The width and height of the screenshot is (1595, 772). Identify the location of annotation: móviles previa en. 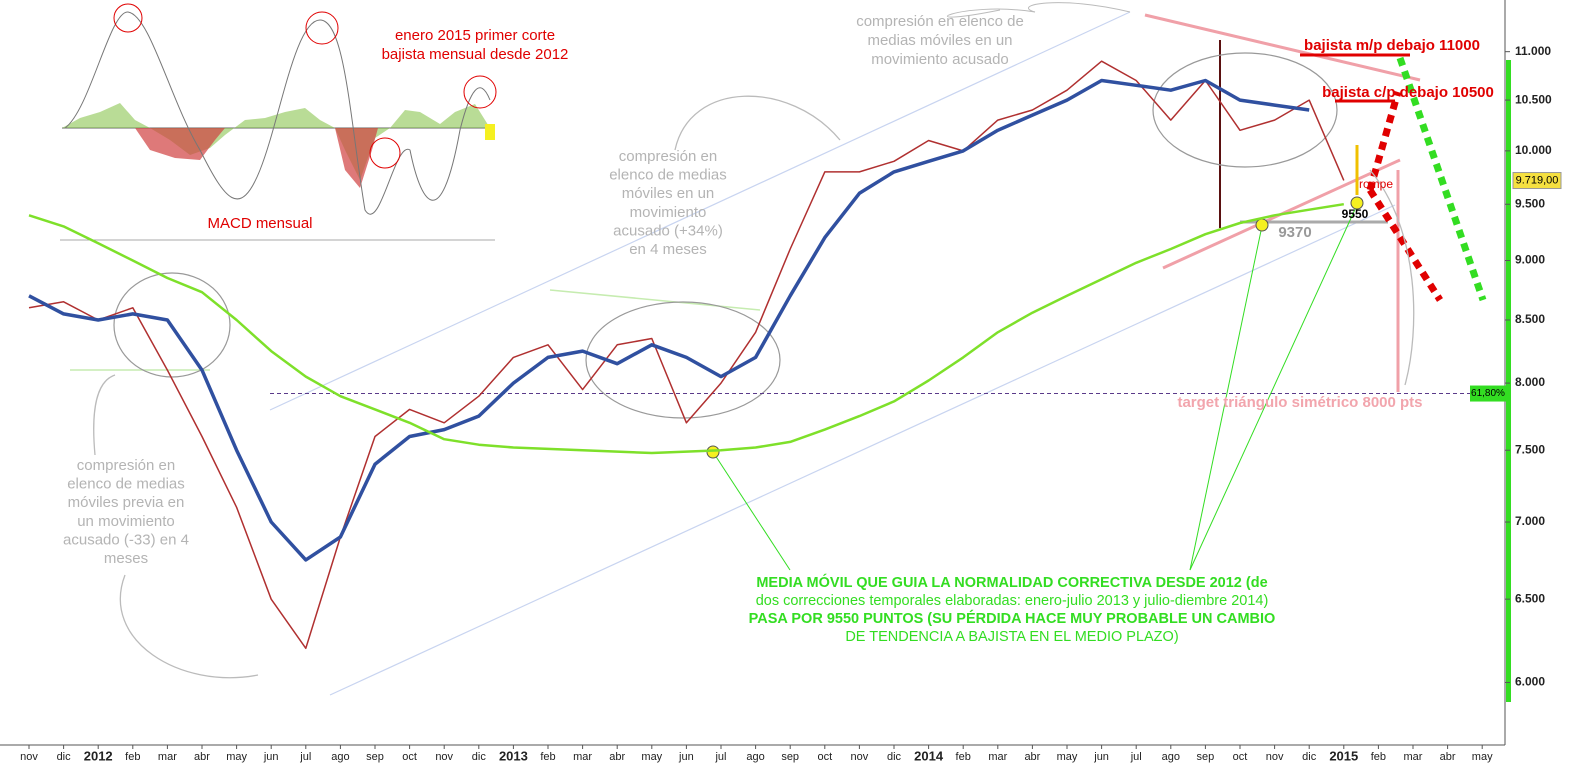
(126, 502).